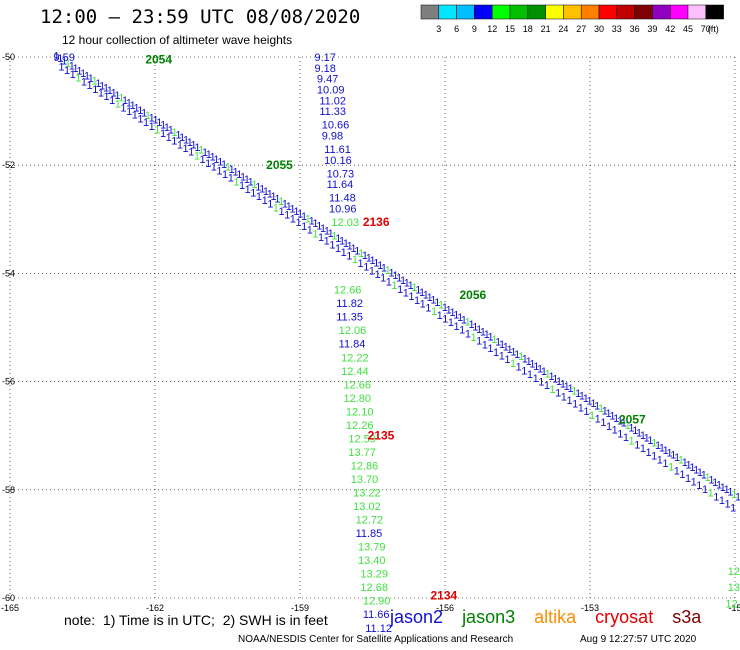 Image resolution: width=740 pixels, height=650 pixels. Describe the element at coordinates (64, 58) in the screenshot. I see `swh-label: 9.59` at that location.